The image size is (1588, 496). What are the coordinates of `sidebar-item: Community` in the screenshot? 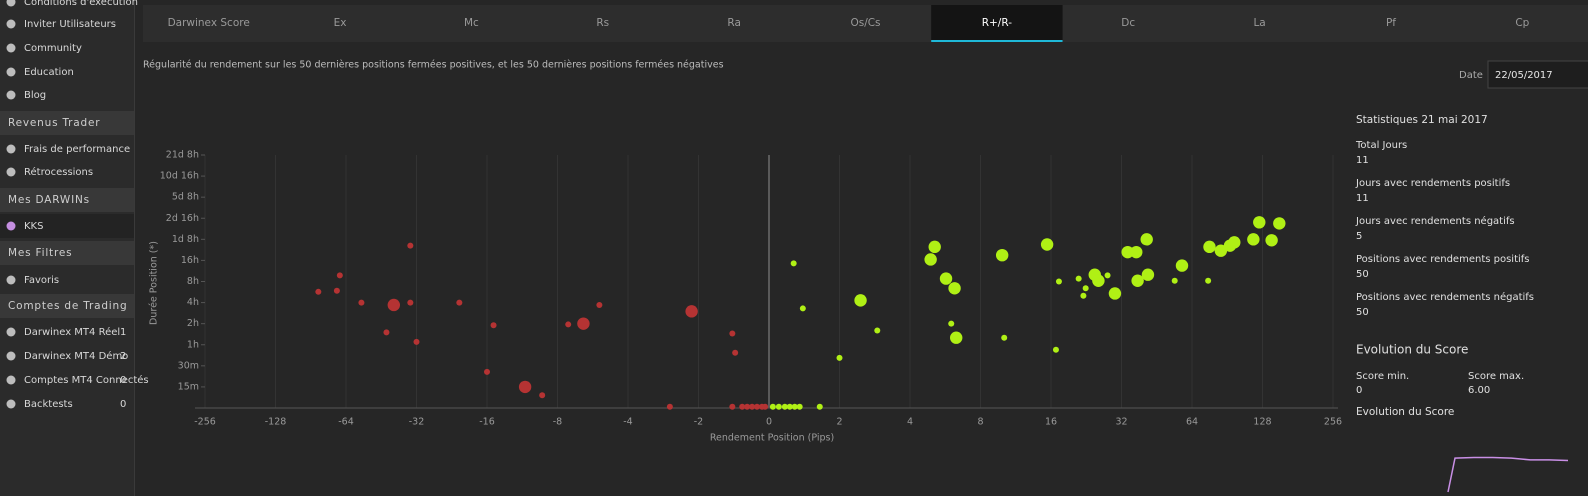 It's located at (53, 48).